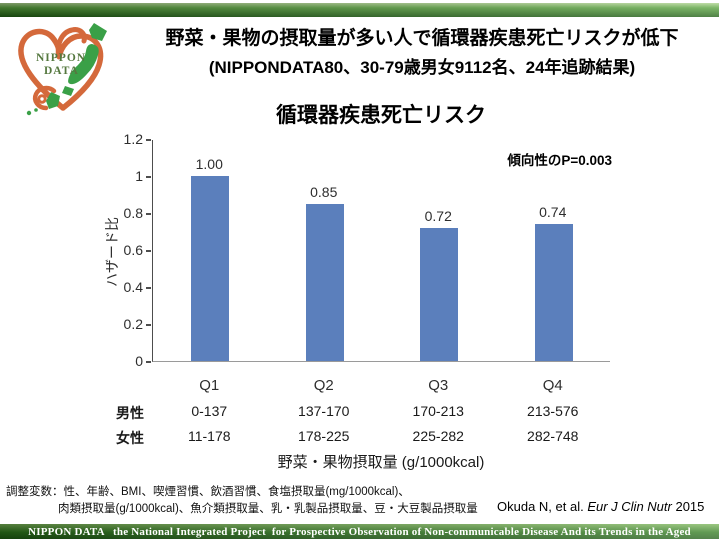  Describe the element at coordinates (438, 385) in the screenshot. I see `category-label-q3: Q3` at that location.